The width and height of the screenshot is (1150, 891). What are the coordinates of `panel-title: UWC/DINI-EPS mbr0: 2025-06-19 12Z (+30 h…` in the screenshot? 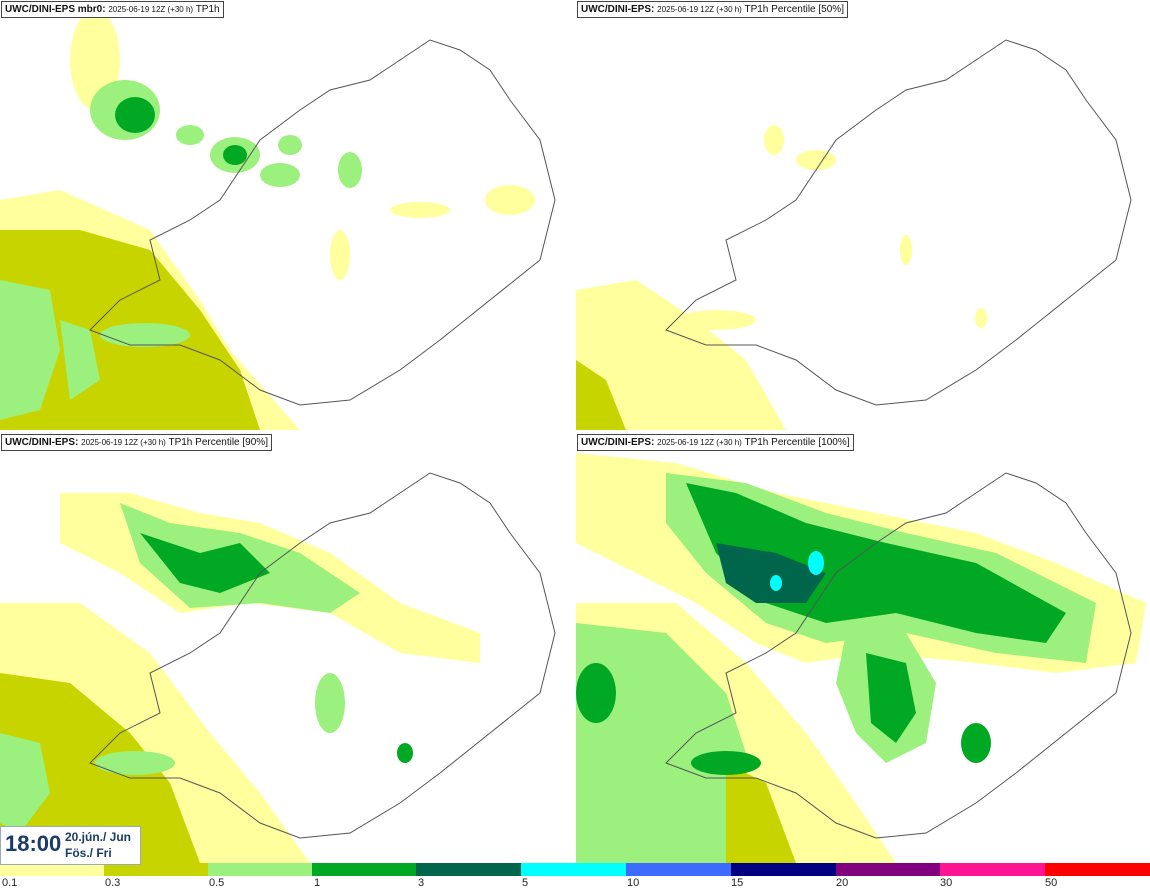 It's located at (112, 9).